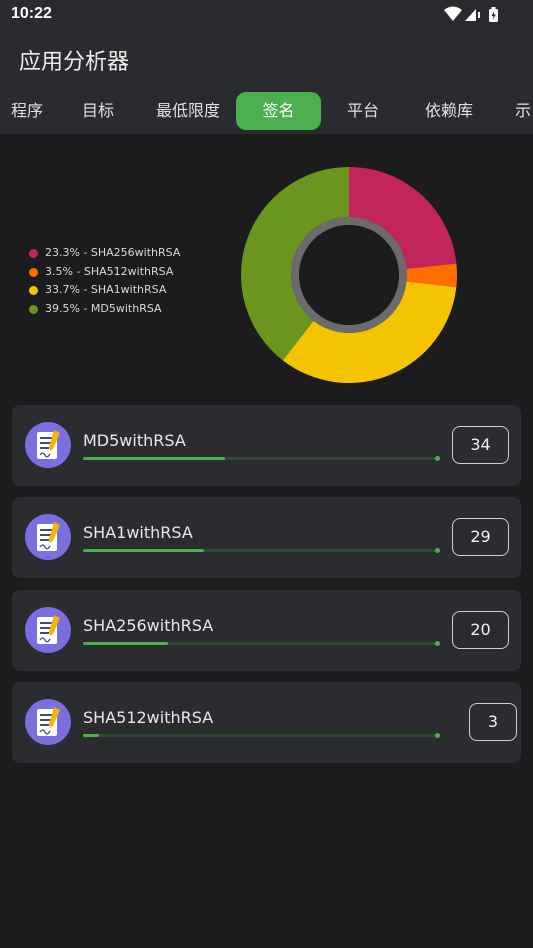  Describe the element at coordinates (113, 252) in the screenshot. I see `legend-label: 23.3% - SHA256withRSA` at that location.